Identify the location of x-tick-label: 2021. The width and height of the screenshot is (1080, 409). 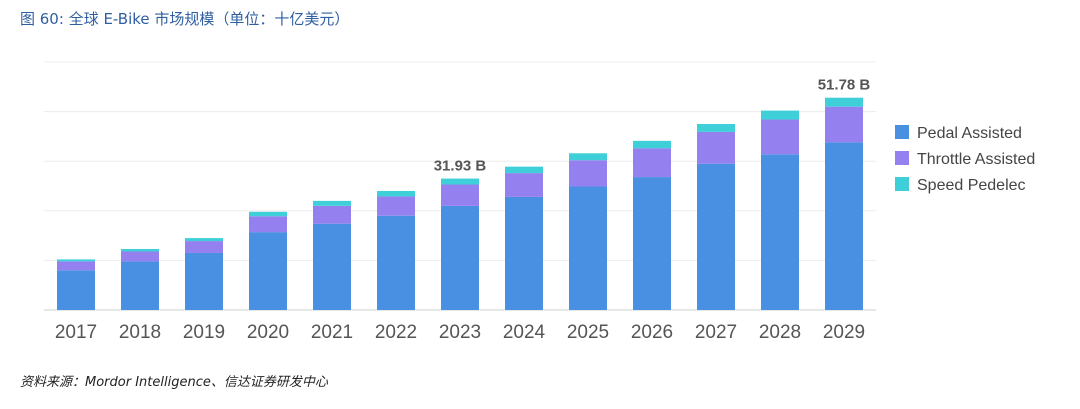
(332, 332).